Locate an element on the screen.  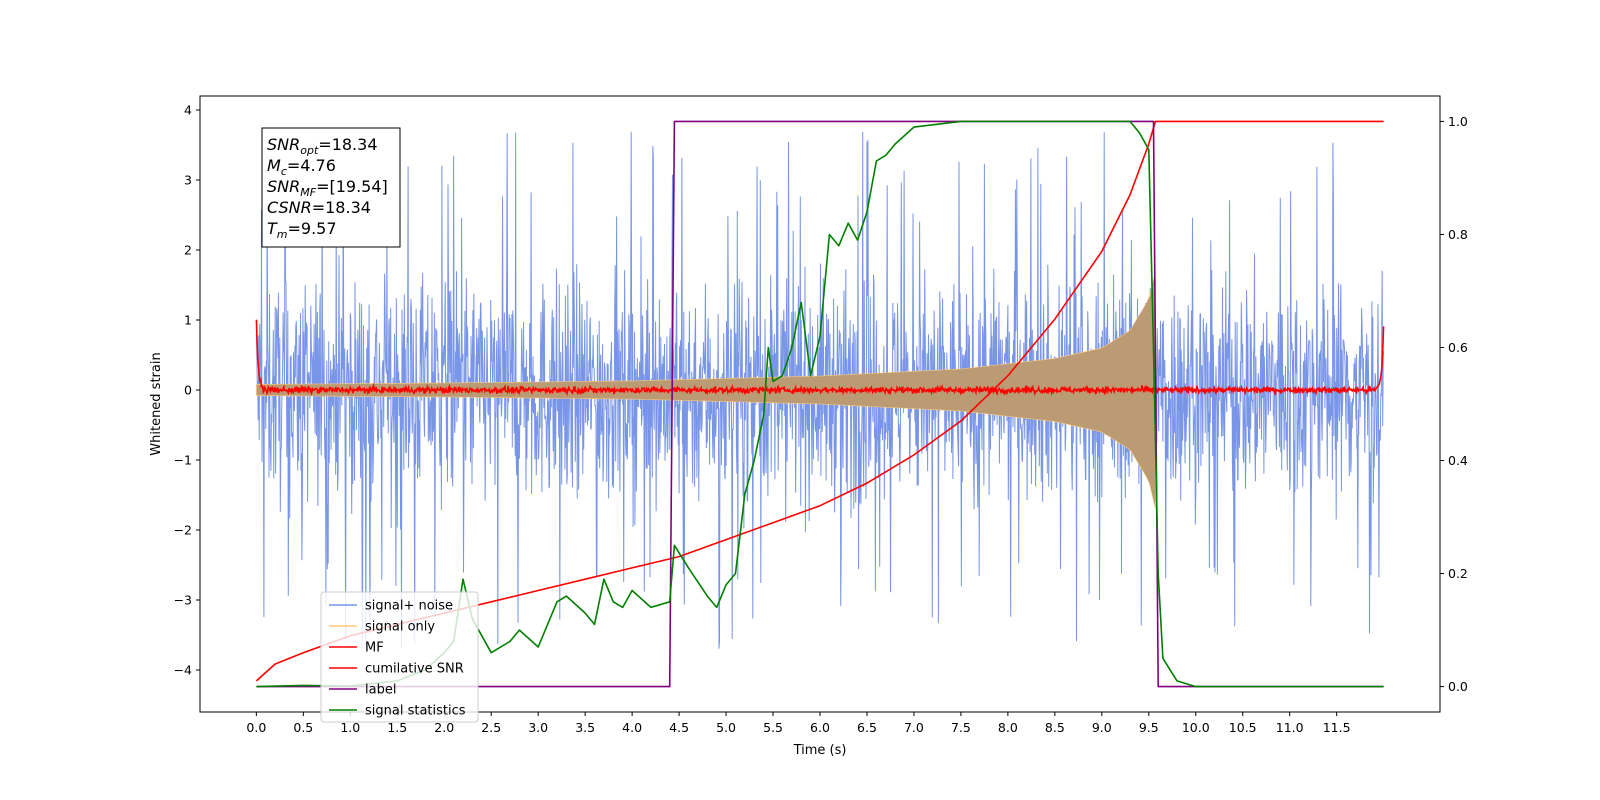
y-tick-label: −2 is located at coordinates (183, 530).